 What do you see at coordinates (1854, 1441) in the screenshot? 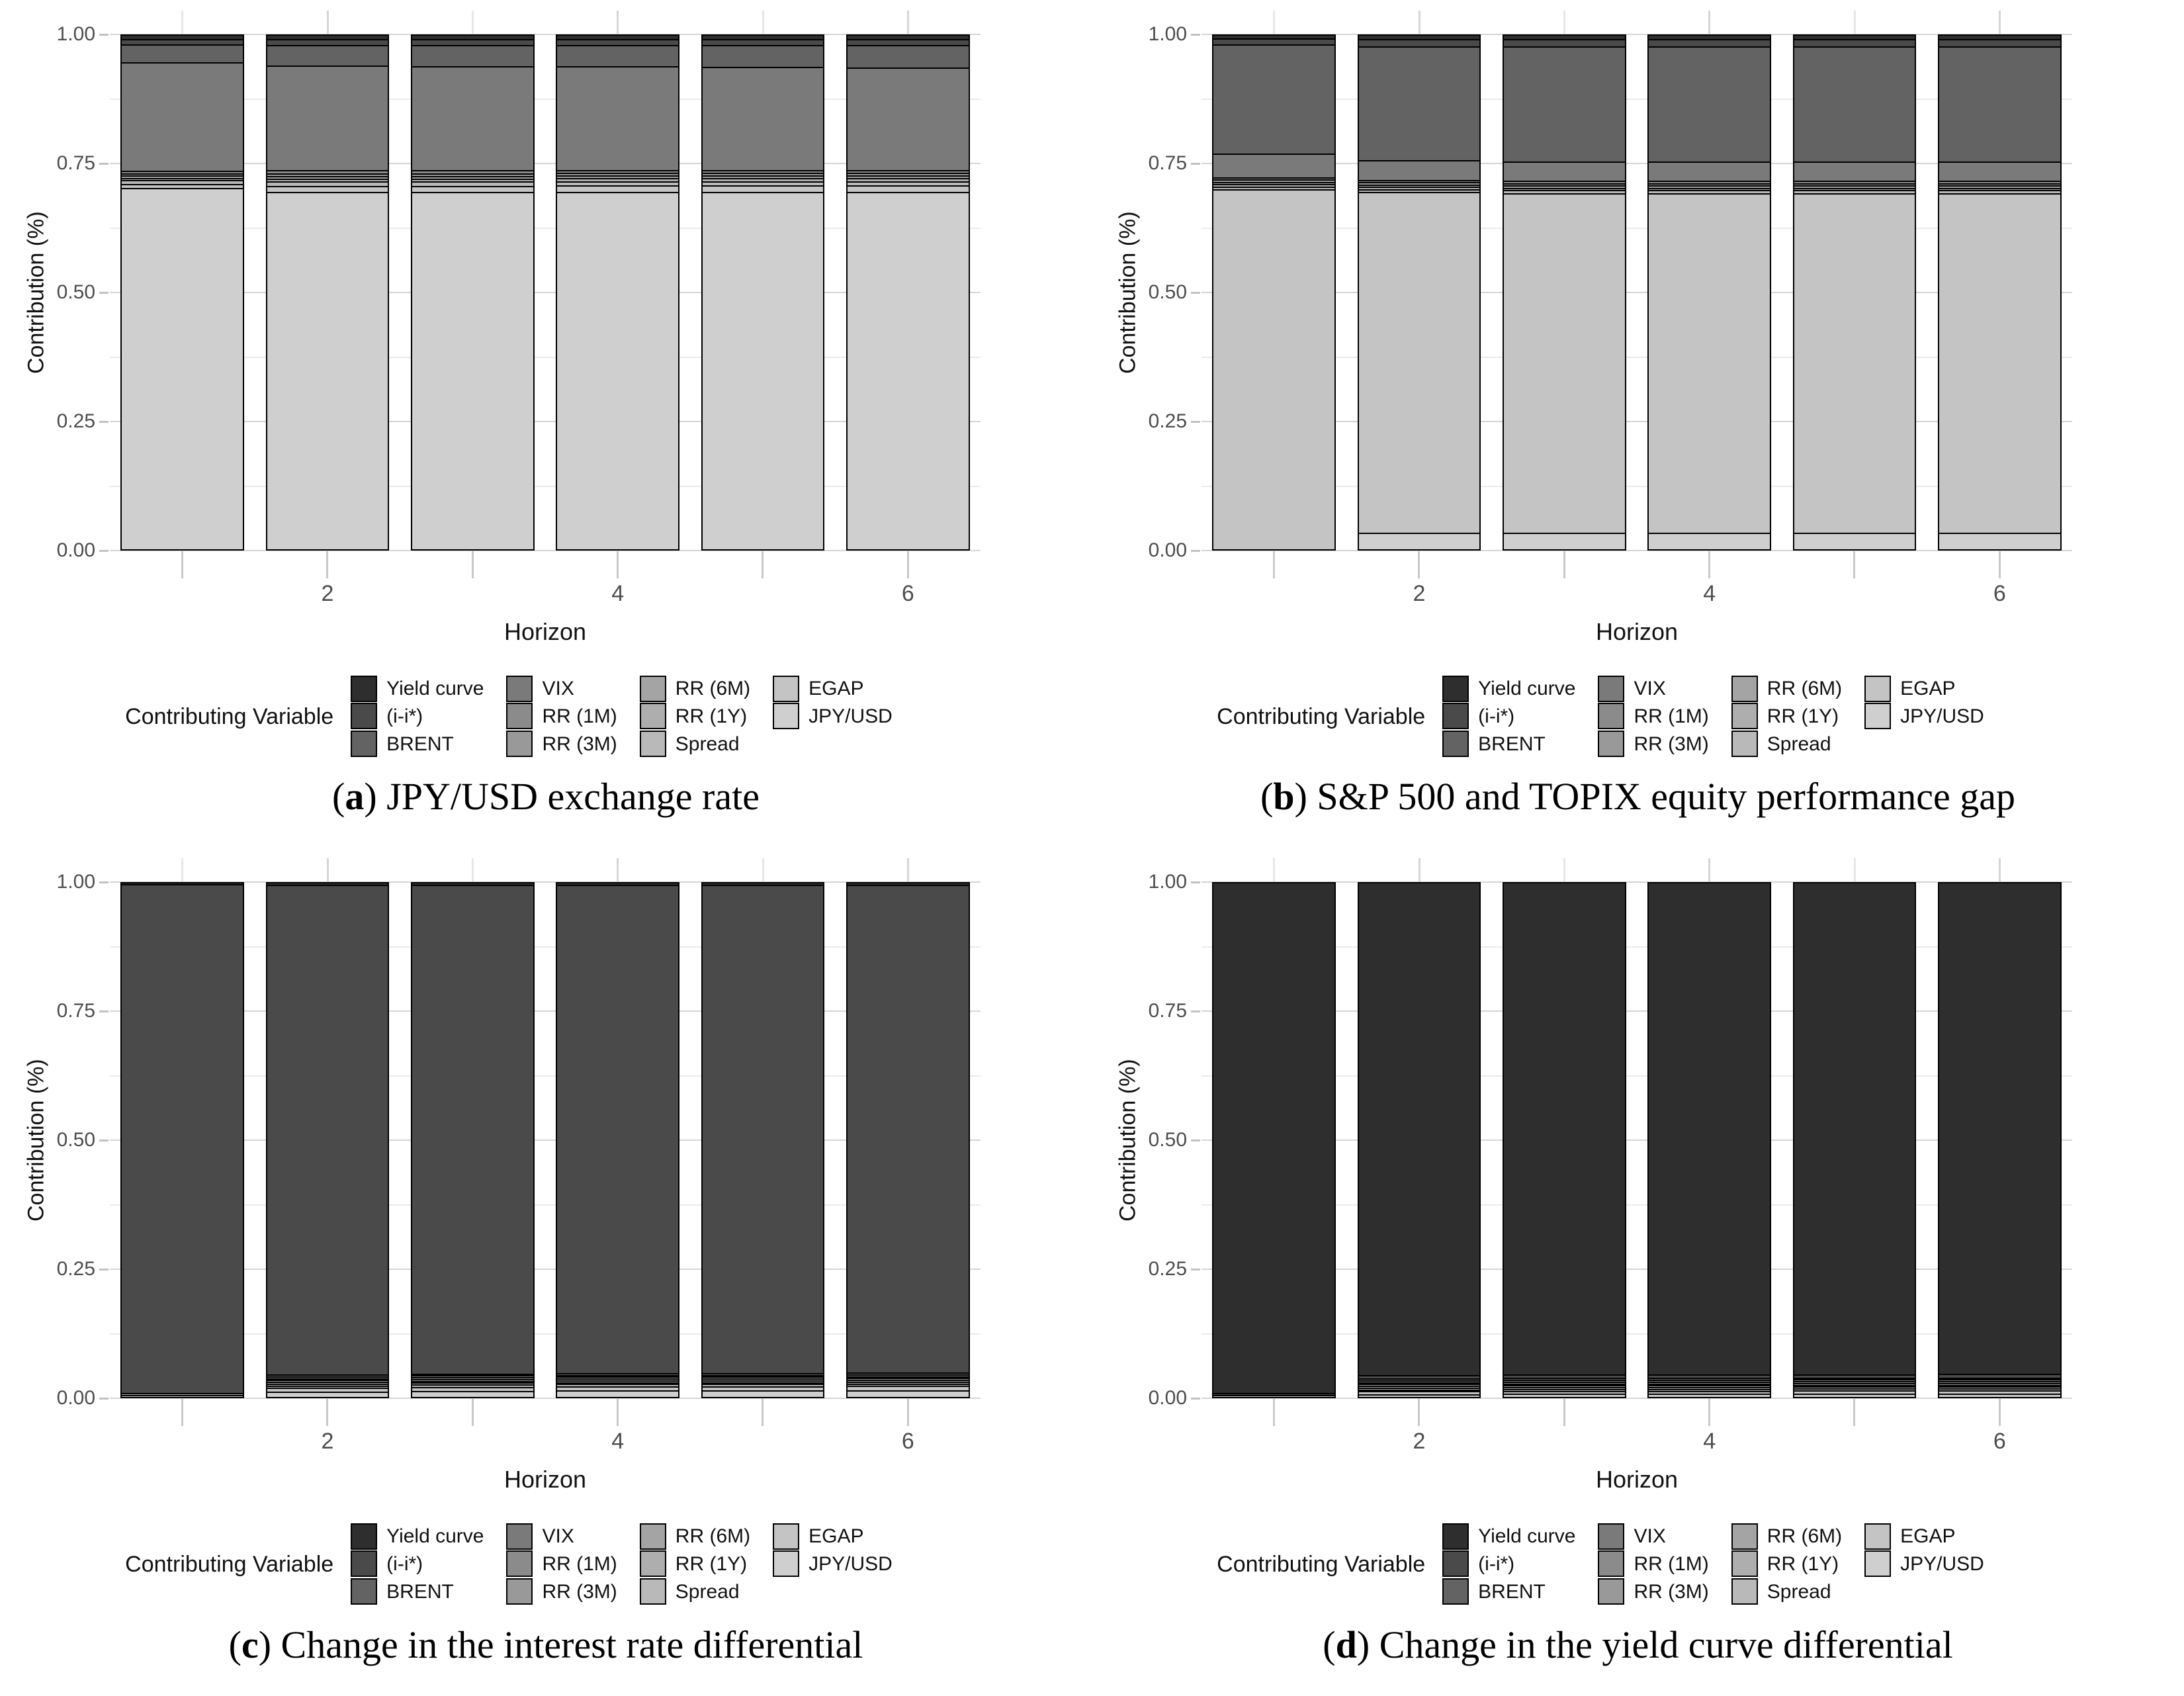
I see `x-label-slot` at bounding box center [1854, 1441].